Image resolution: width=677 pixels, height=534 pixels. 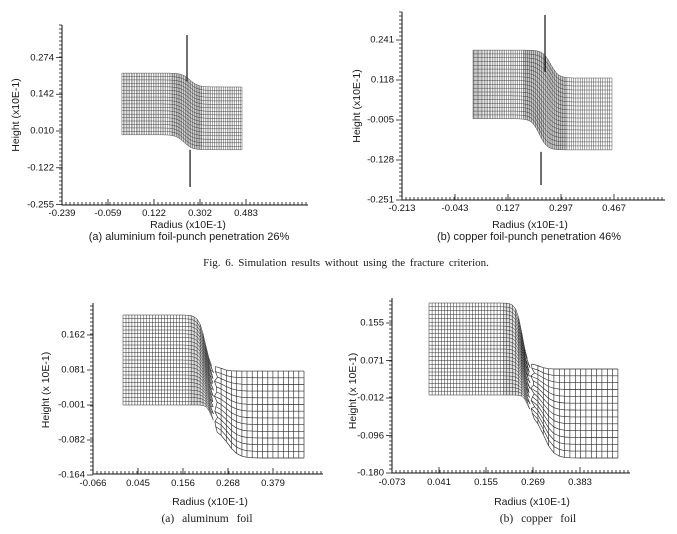 What do you see at coordinates (183, 483) in the screenshot?
I see `frac-a-xtick-2: 0.156` at bounding box center [183, 483].